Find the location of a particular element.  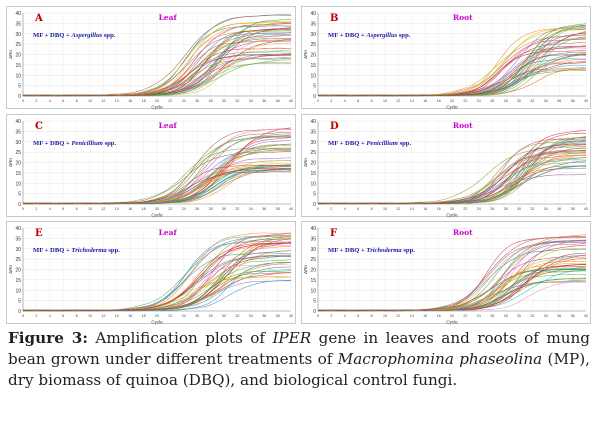

treatment-label: MF + DBQ + Penicillium spp. is located at coordinates (369, 143).